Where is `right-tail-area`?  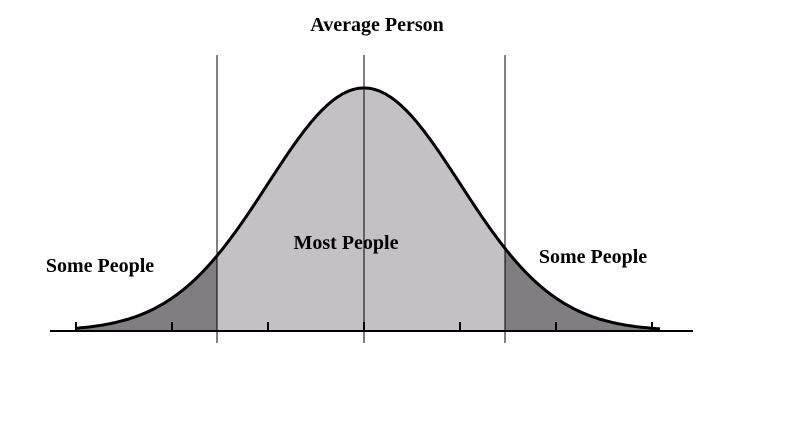 right-tail-area is located at coordinates (582, 289).